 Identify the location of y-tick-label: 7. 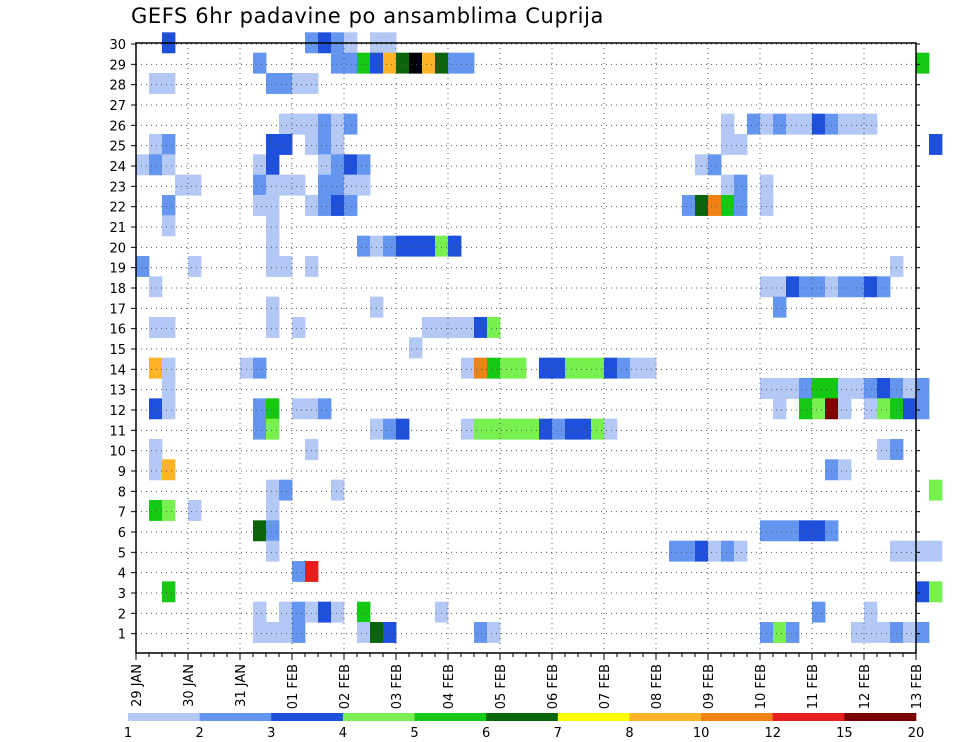
(122, 513).